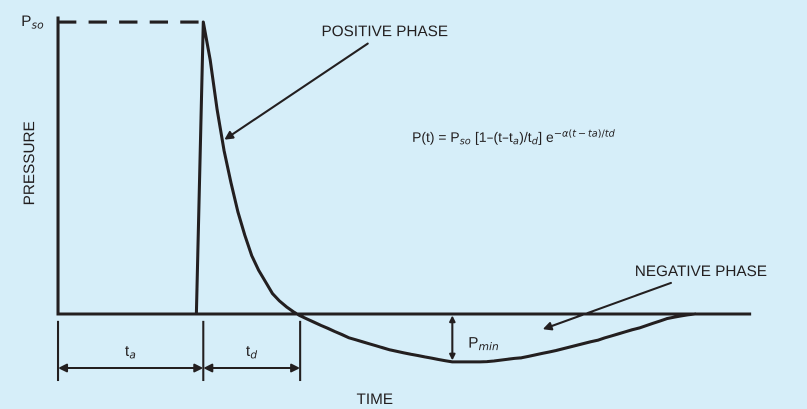 Image resolution: width=807 pixels, height=409 pixels. What do you see at coordinates (130, 352) in the screenshot?
I see `annotation: t$_{a}$` at bounding box center [130, 352].